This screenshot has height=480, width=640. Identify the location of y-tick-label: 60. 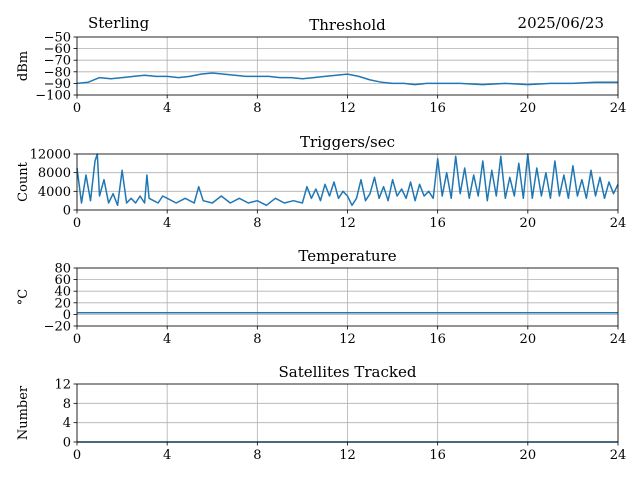
(62, 280).